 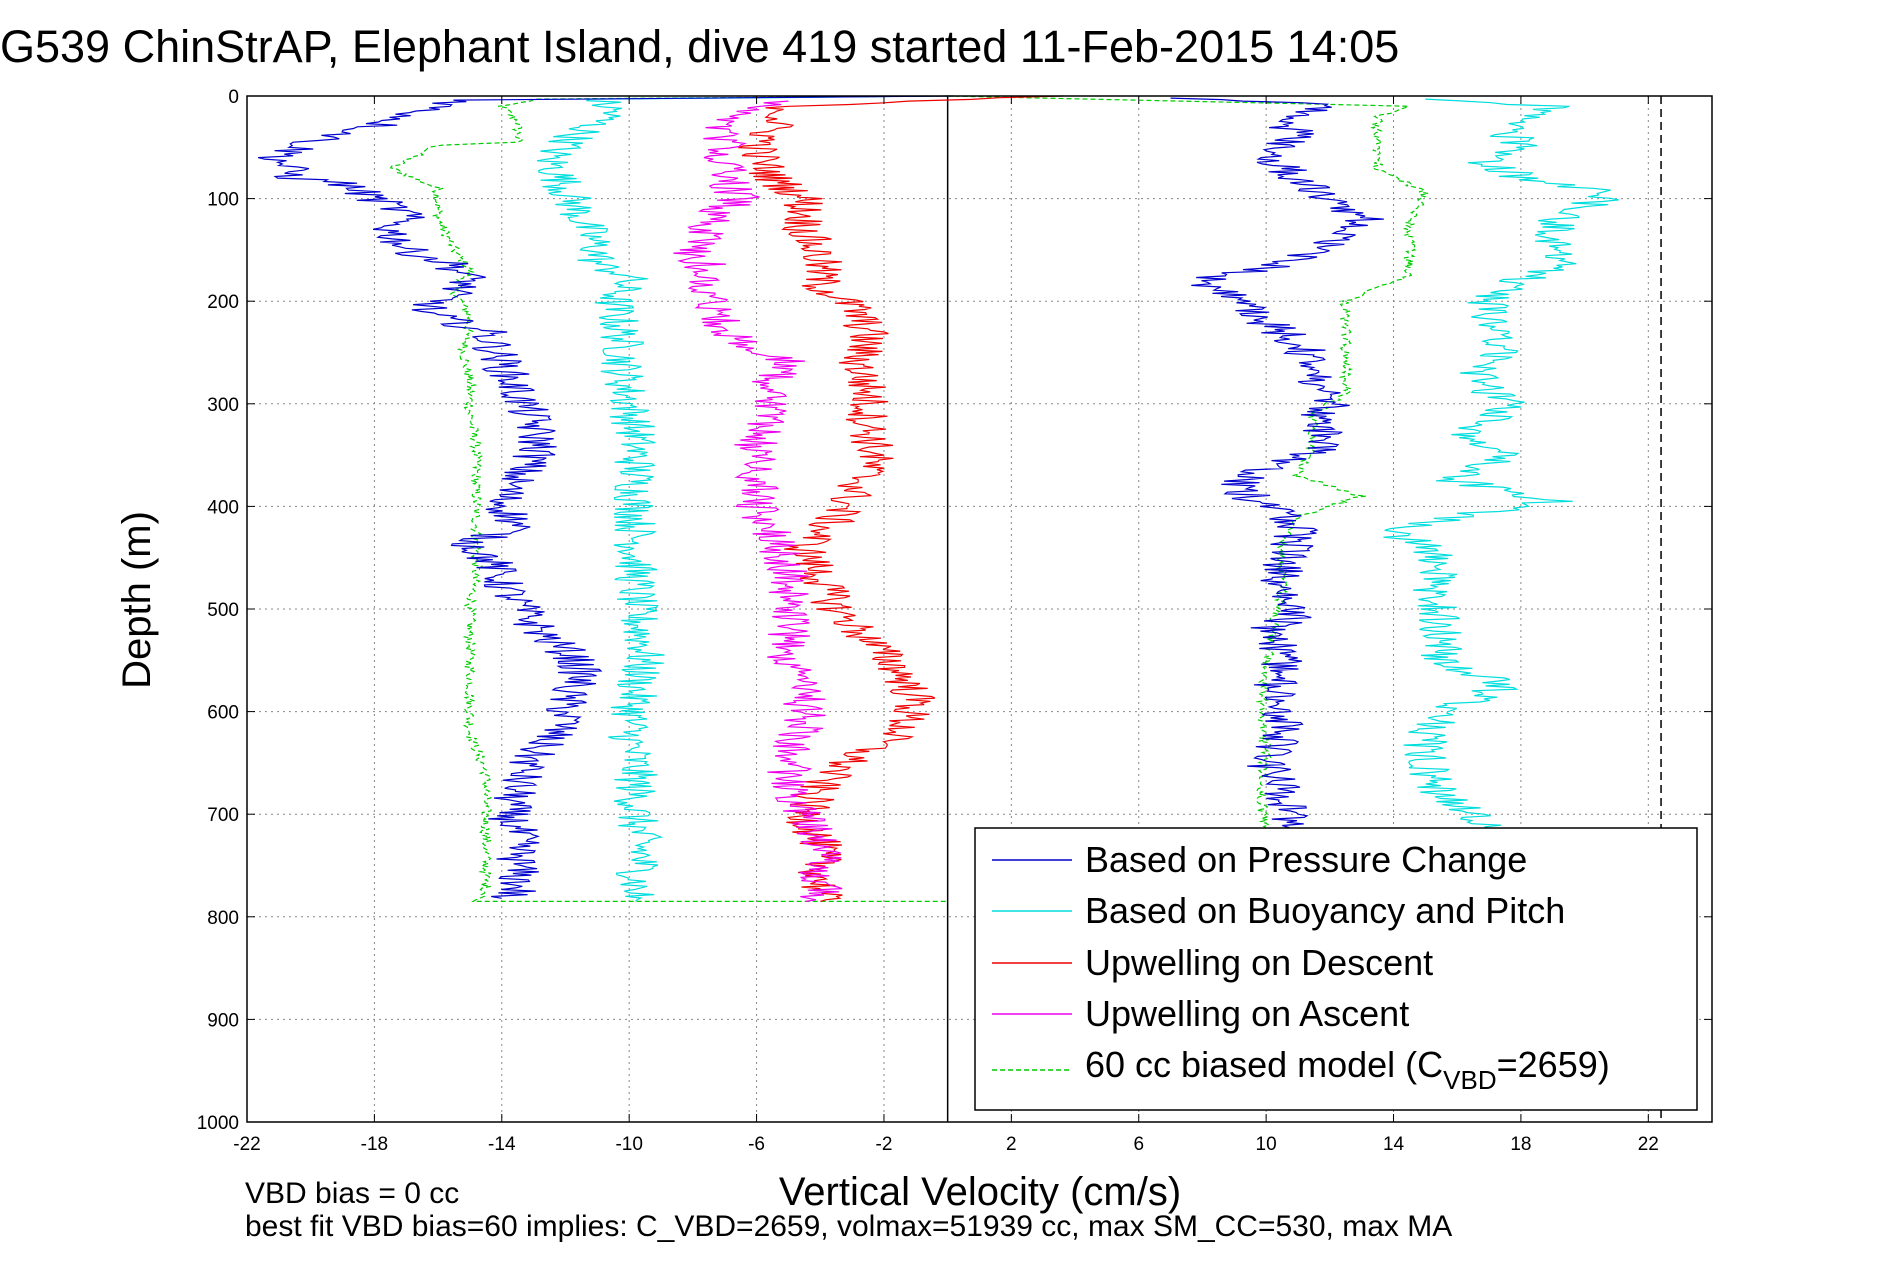 What do you see at coordinates (1325, 910) in the screenshot?
I see `legend-label-1: Based on Buoyancy and Pitch` at bounding box center [1325, 910].